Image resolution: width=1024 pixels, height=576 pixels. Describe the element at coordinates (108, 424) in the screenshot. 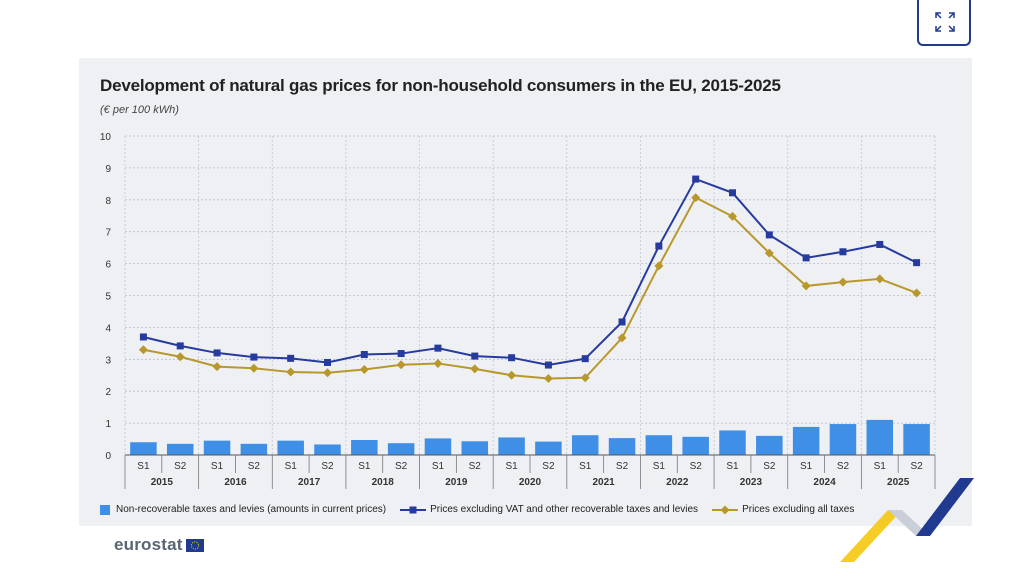

I see `y-tick-label: 1` at that location.